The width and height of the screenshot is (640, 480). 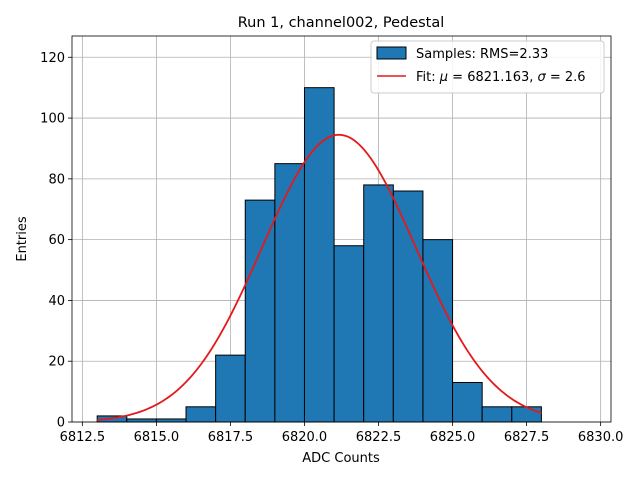 I want to click on chart-title: Run 1, channel002, Pedestal, so click(x=341, y=23).